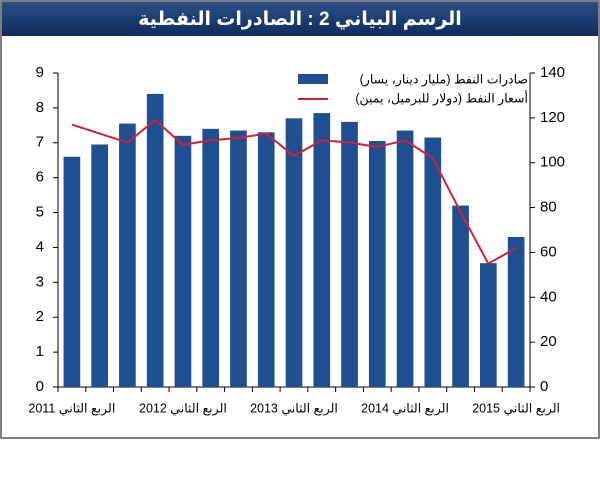 This screenshot has width=600, height=483. I want to click on y2-tick-label: 20, so click(548, 341).